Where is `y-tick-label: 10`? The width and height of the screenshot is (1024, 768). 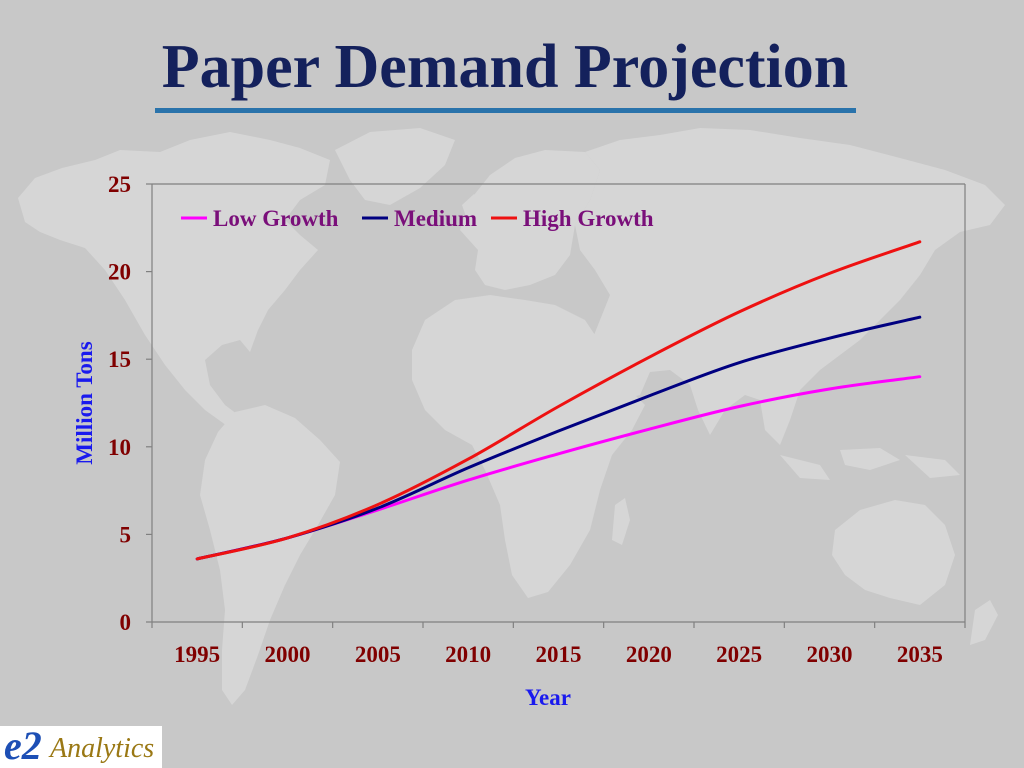
y-tick-label: 10 is located at coordinates (119, 447).